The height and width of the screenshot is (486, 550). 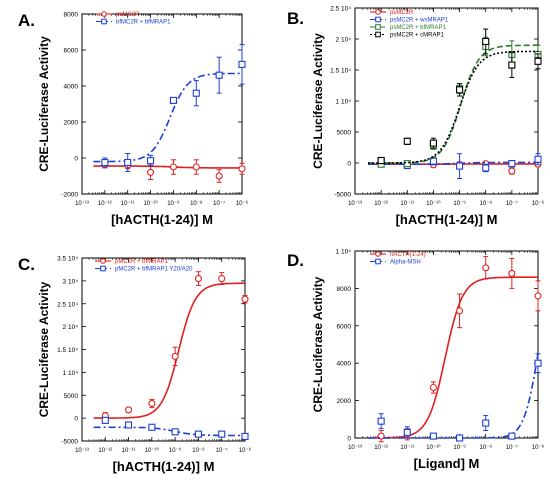 What do you see at coordinates (417, 36) in the screenshot?
I see `legend-label: psMC2R + cMRAP1` at bounding box center [417, 36].